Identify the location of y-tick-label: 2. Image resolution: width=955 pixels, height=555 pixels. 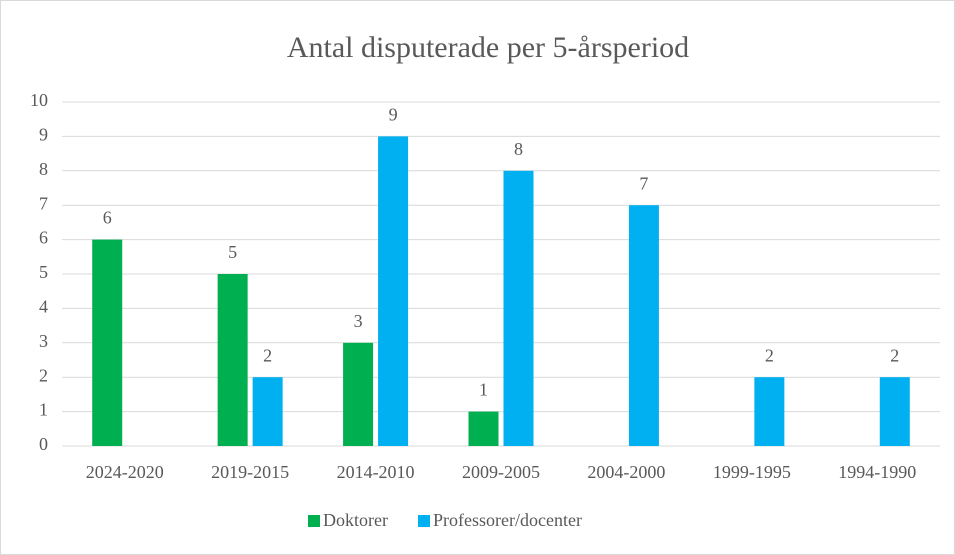
(43, 375).